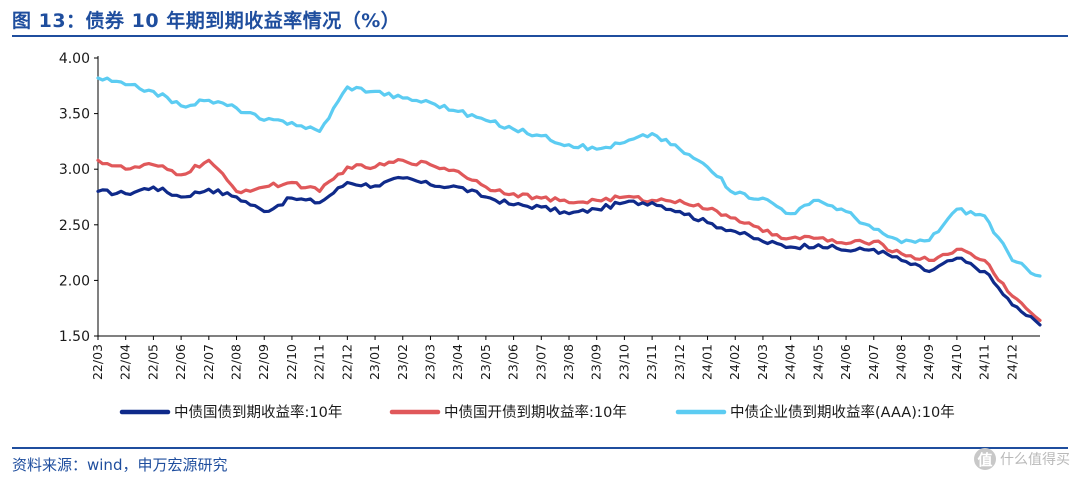 The width and height of the screenshot is (1080, 478). What do you see at coordinates (78, 198) in the screenshot?
I see `y-axis-ticks: 1.50 2.00 2.50 3.00 3.50 4.00` at bounding box center [78, 198].